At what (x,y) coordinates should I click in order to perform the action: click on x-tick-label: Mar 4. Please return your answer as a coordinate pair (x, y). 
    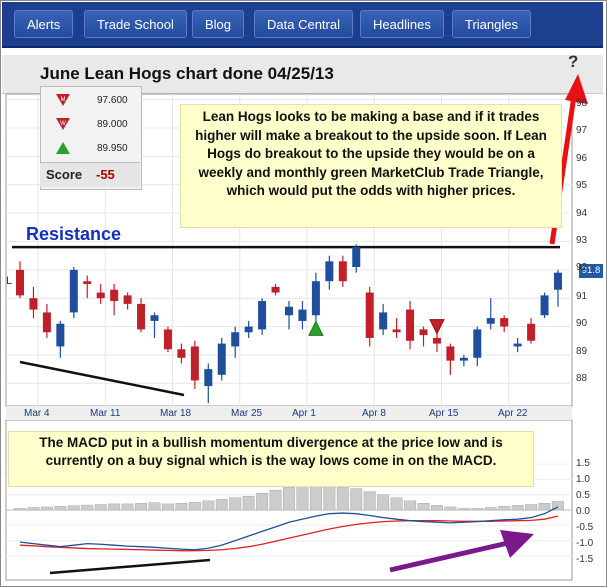
    Looking at the image, I should click on (37, 413).